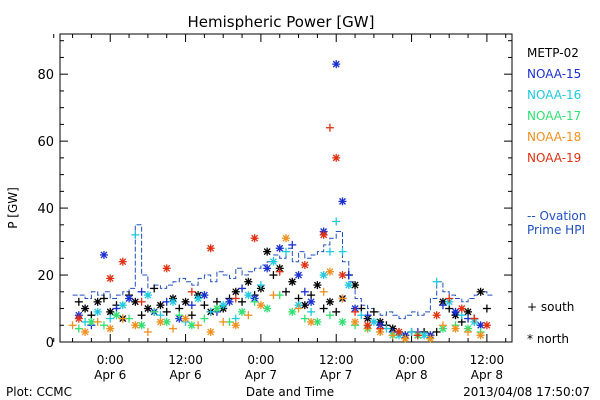 This screenshot has height=400, width=600. What do you see at coordinates (45, 209) in the screenshot?
I see `y-tick-label: 40` at bounding box center [45, 209].